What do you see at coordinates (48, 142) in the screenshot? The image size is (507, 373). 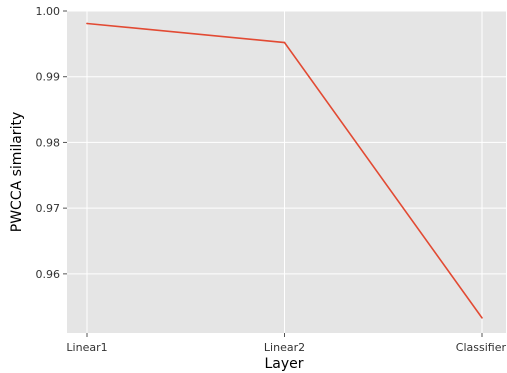 I see `y-tick-label: 0.98` at bounding box center [48, 142].